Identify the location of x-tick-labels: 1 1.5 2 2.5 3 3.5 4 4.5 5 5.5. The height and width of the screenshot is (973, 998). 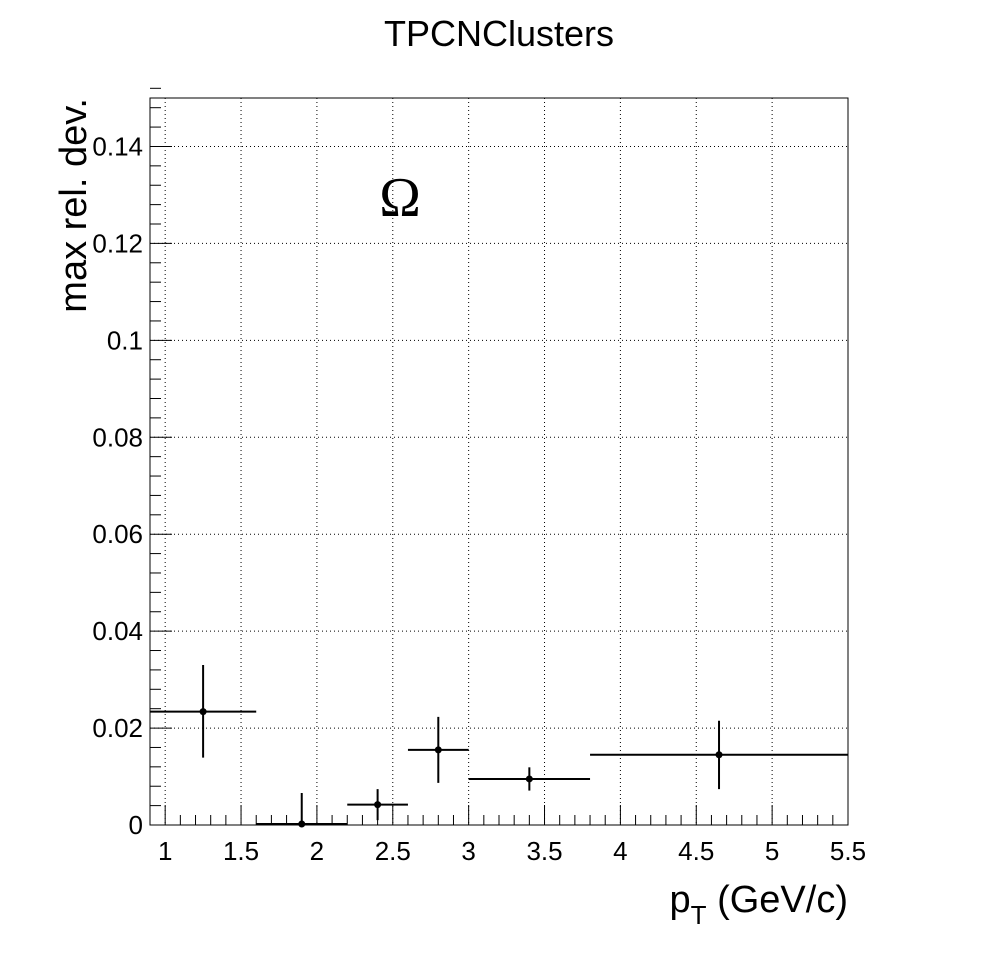
(512, 851).